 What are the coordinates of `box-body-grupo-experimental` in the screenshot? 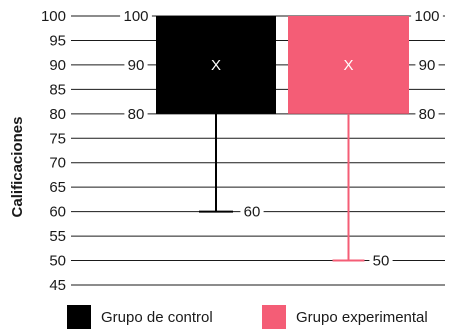 It's located at (348, 65).